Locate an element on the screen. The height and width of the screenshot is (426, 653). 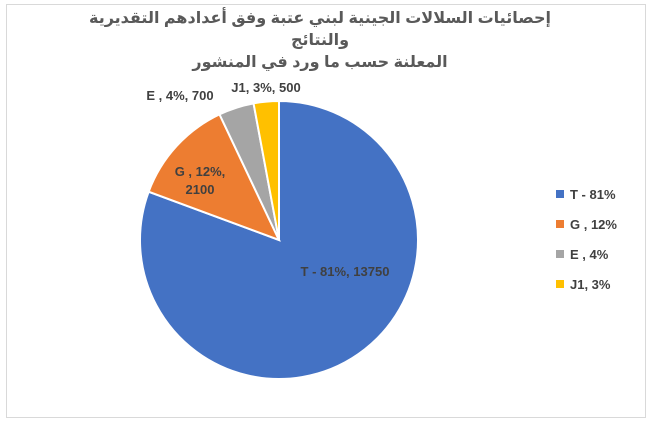
legend-item-g: G , 12% is located at coordinates (586, 224).